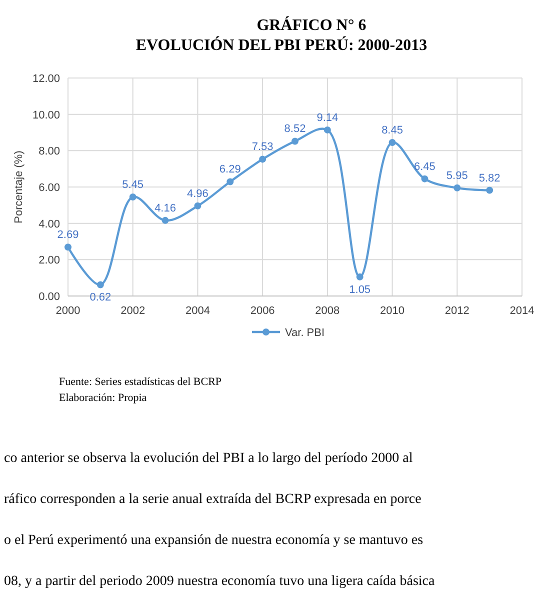 Image resolution: width=543 pixels, height=597 pixels. Describe the element at coordinates (49, 188) in the screenshot. I see `y-tick-label: 6.00` at that location.